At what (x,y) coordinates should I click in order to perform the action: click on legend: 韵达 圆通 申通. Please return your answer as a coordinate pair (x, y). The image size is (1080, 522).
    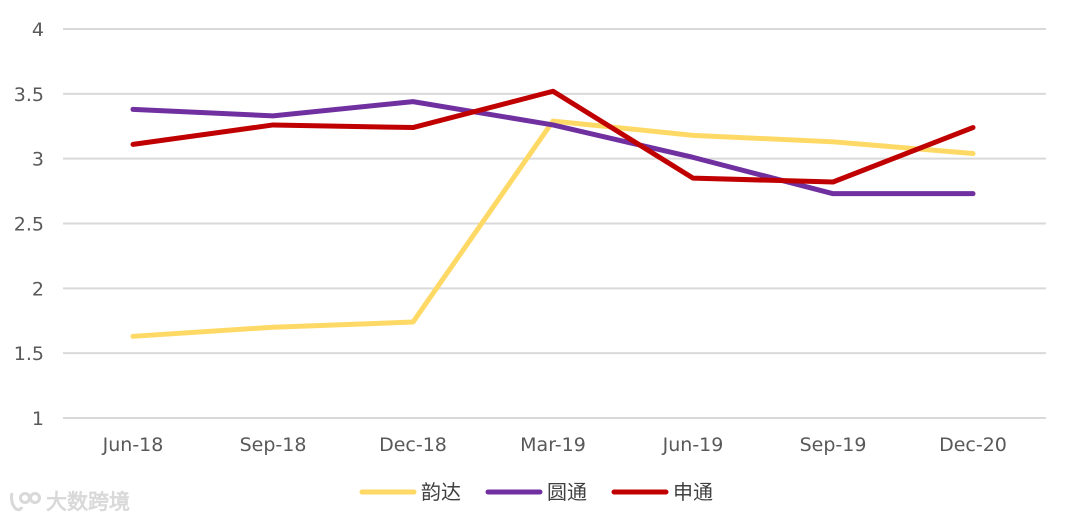
    Looking at the image, I should click on (536, 492).